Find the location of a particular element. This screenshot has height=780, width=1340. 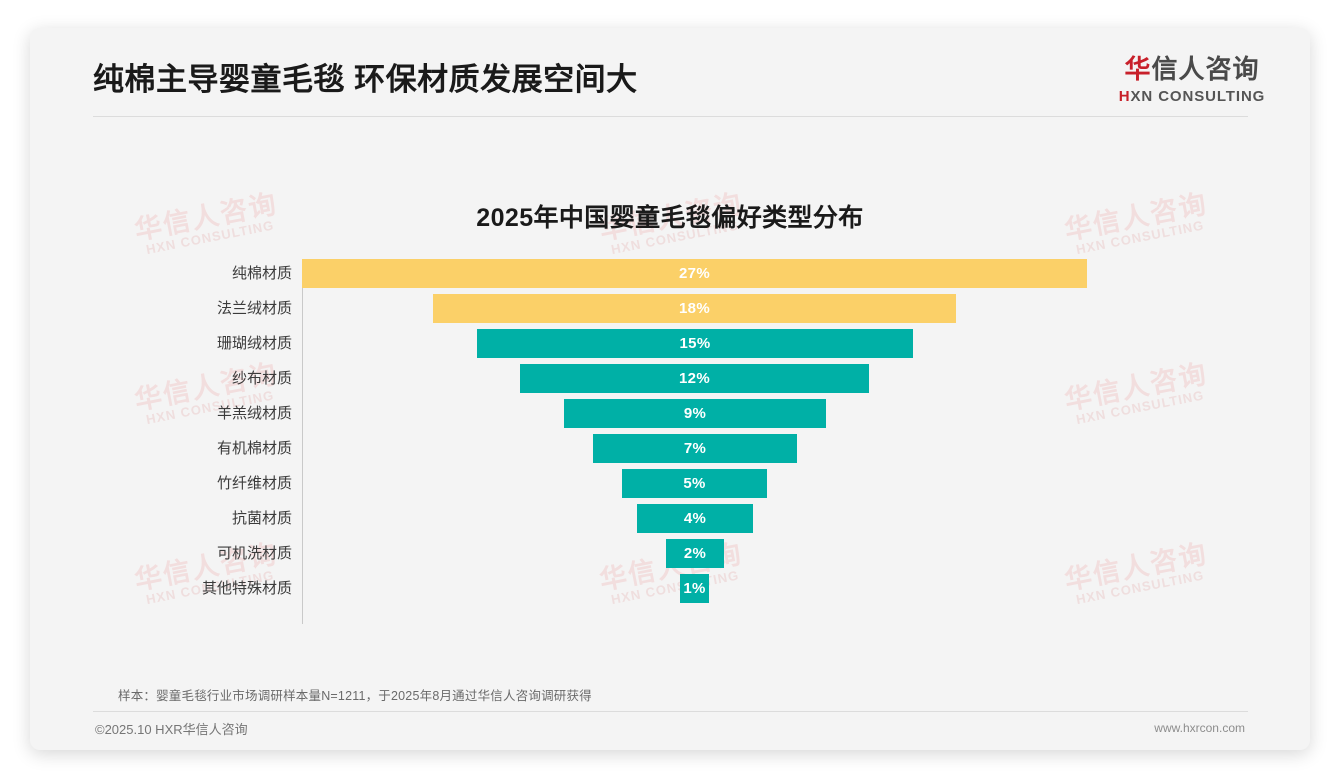

logo-cn-accent-char: 华 is located at coordinates (1138, 69).